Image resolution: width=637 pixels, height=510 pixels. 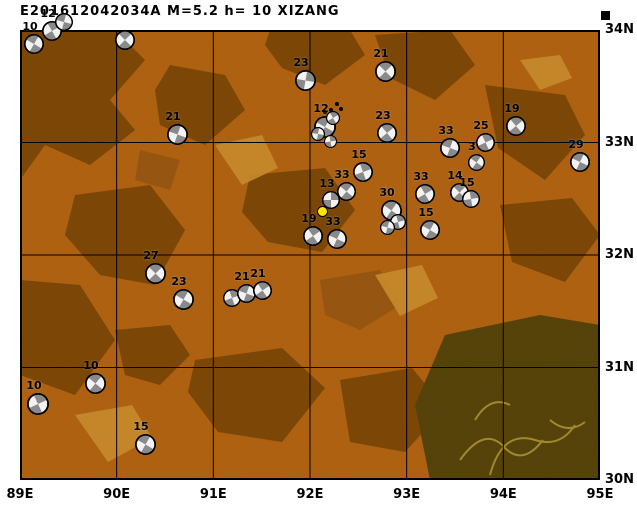 What do you see at coordinates (619, 29) in the screenshot?
I see `y-tick-label: 34N` at bounding box center [619, 29].